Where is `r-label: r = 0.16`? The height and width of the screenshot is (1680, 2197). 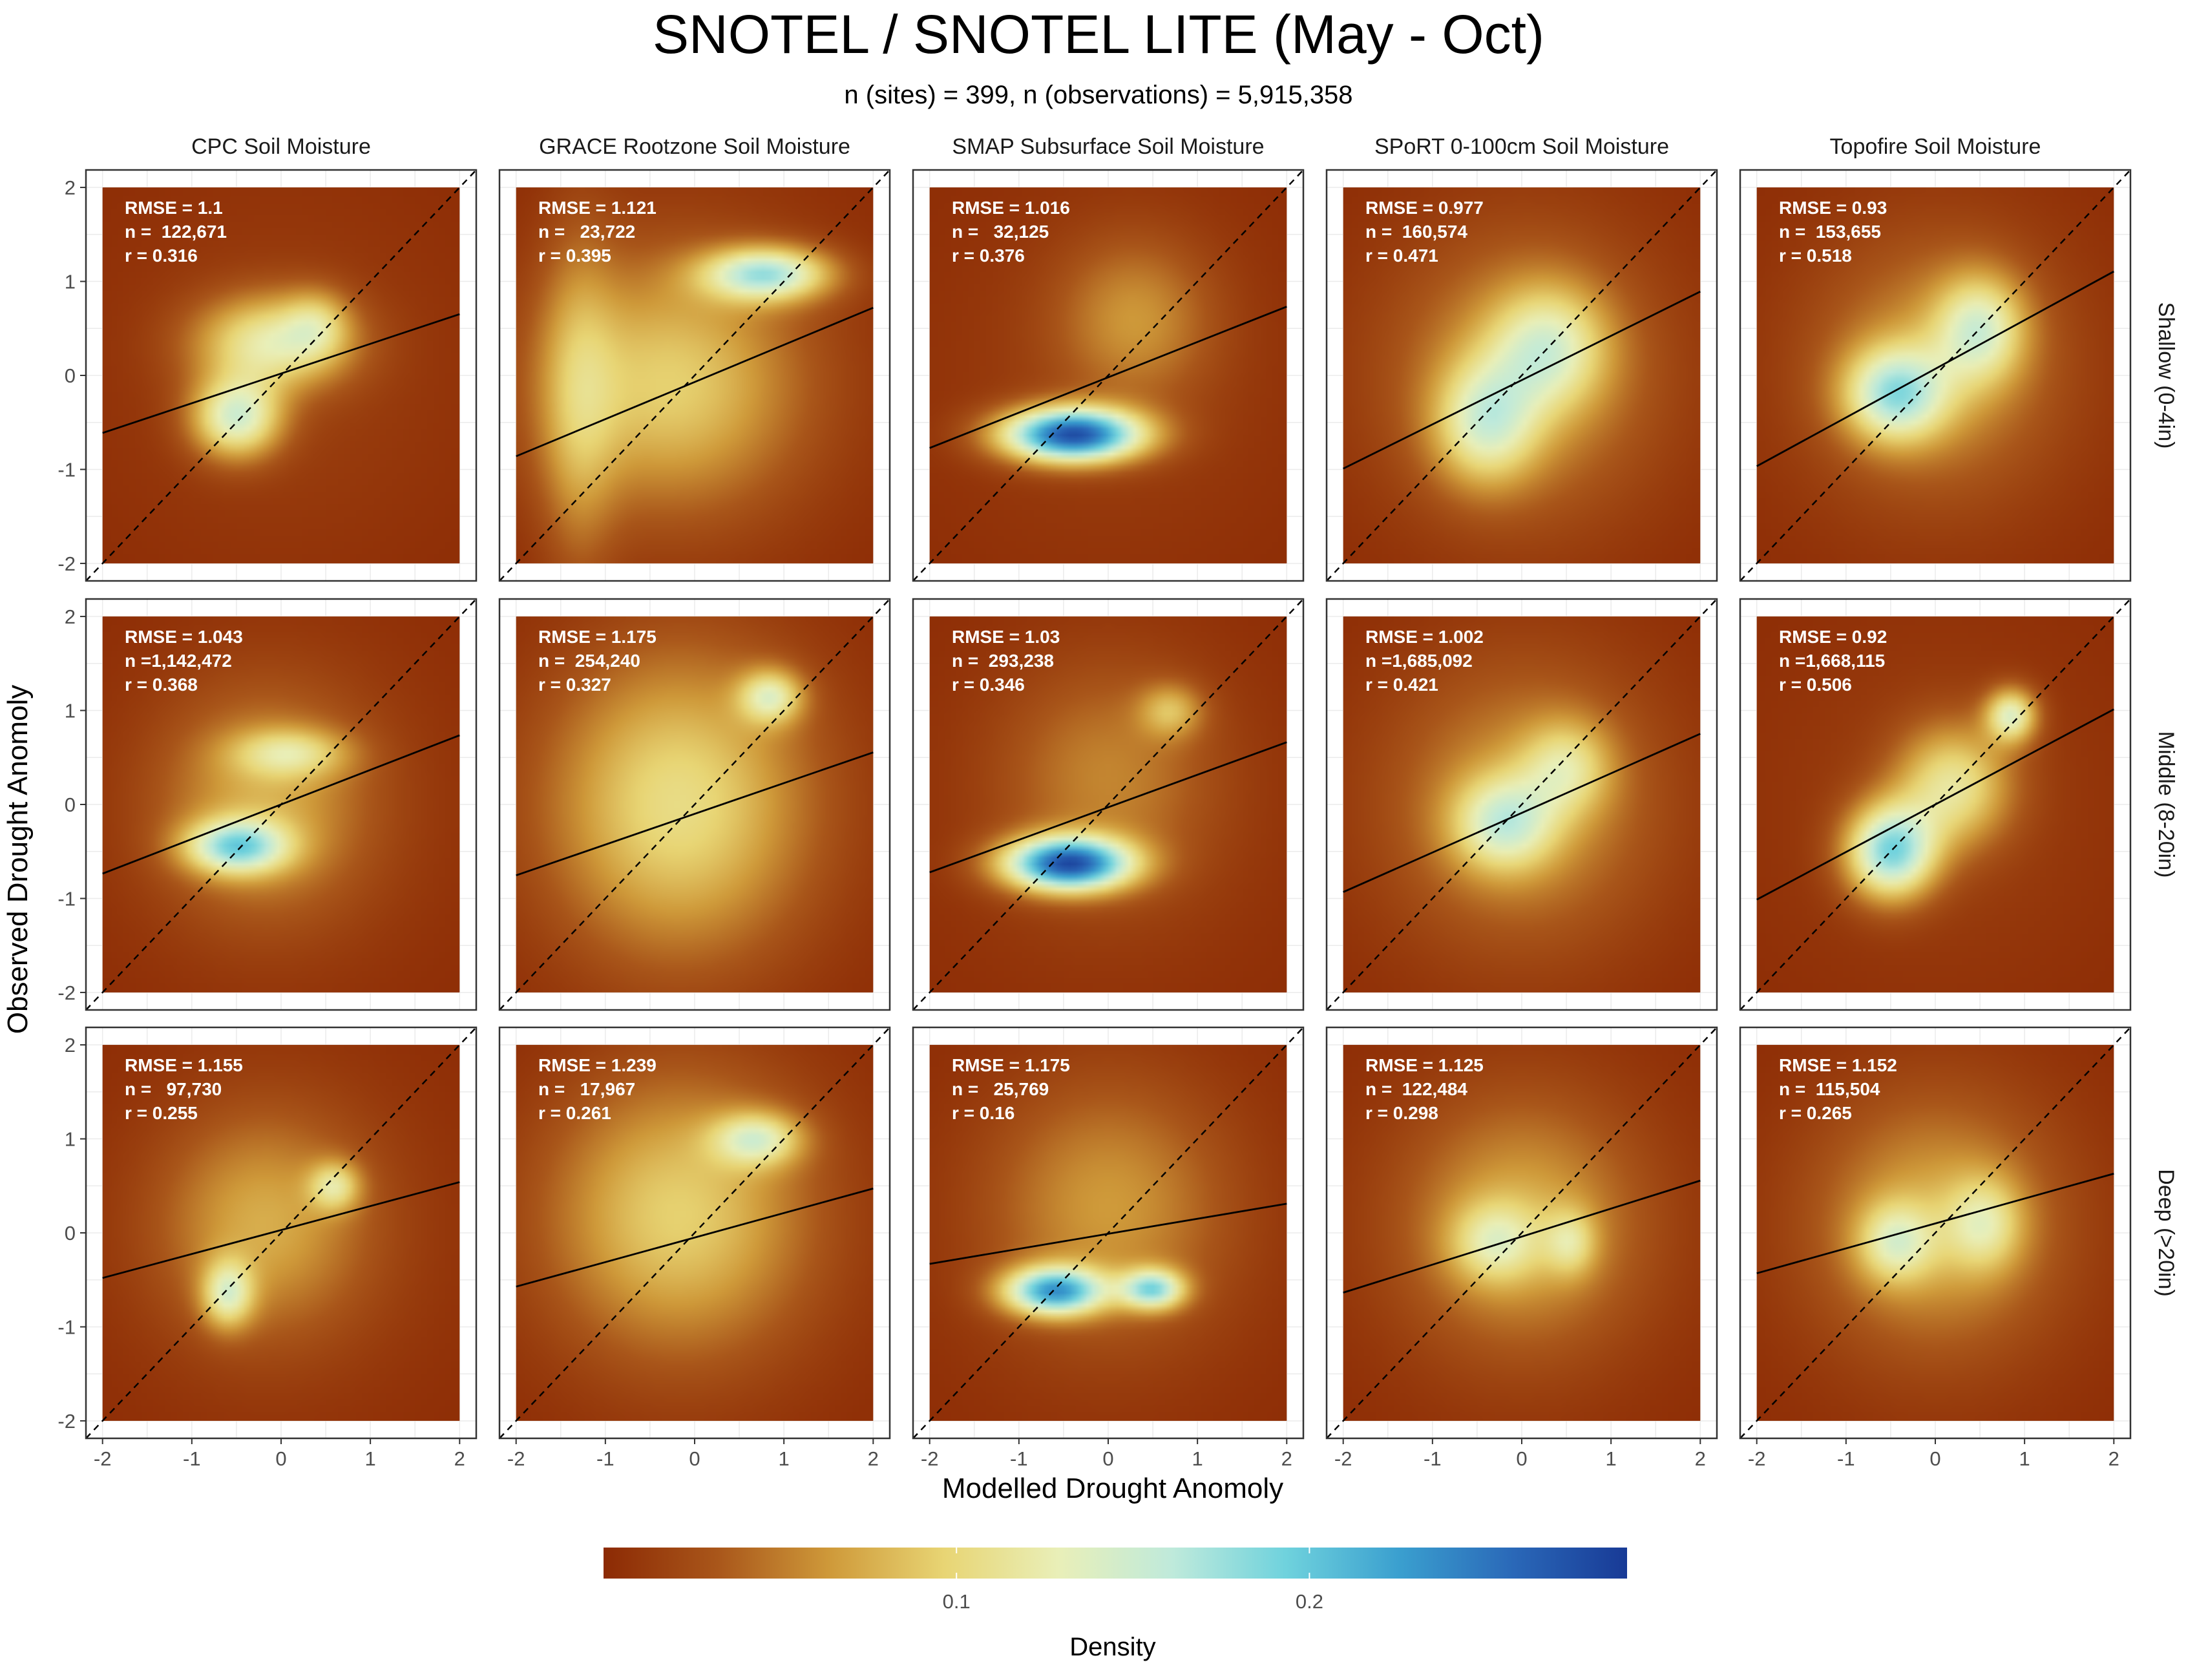 r-label: r = 0.16 is located at coordinates (983, 1113).